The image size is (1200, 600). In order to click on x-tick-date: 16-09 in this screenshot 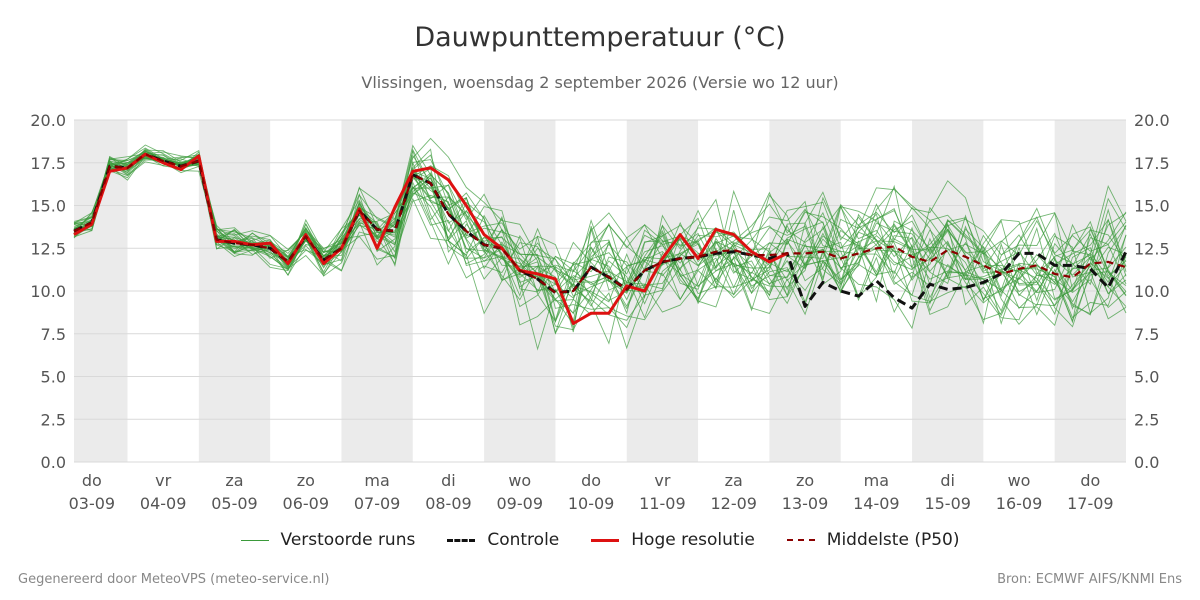, I will do `click(1019, 503)`.